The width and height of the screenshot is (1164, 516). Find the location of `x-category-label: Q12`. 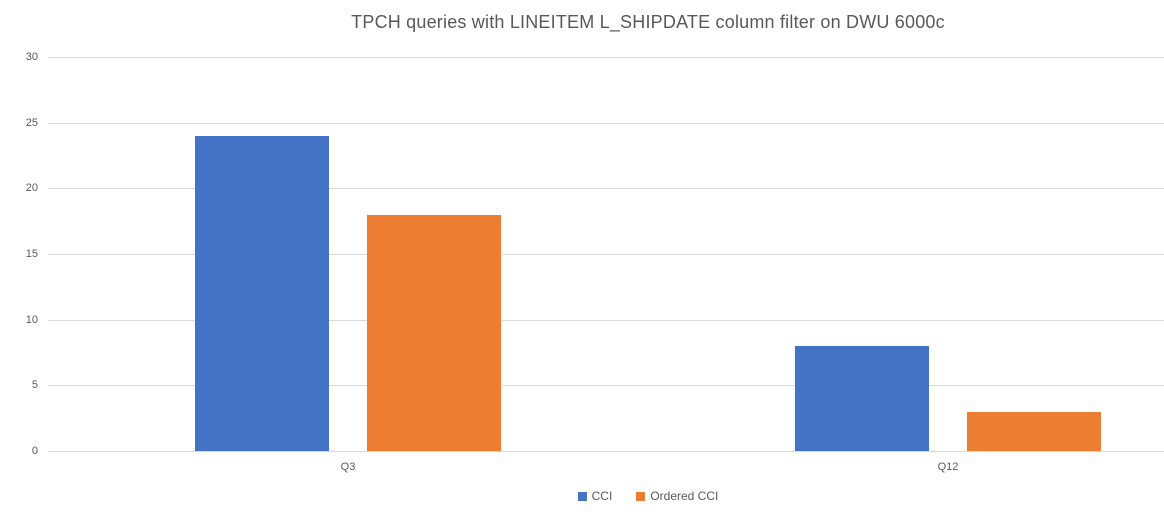

x-category-label: Q12 is located at coordinates (948, 467).